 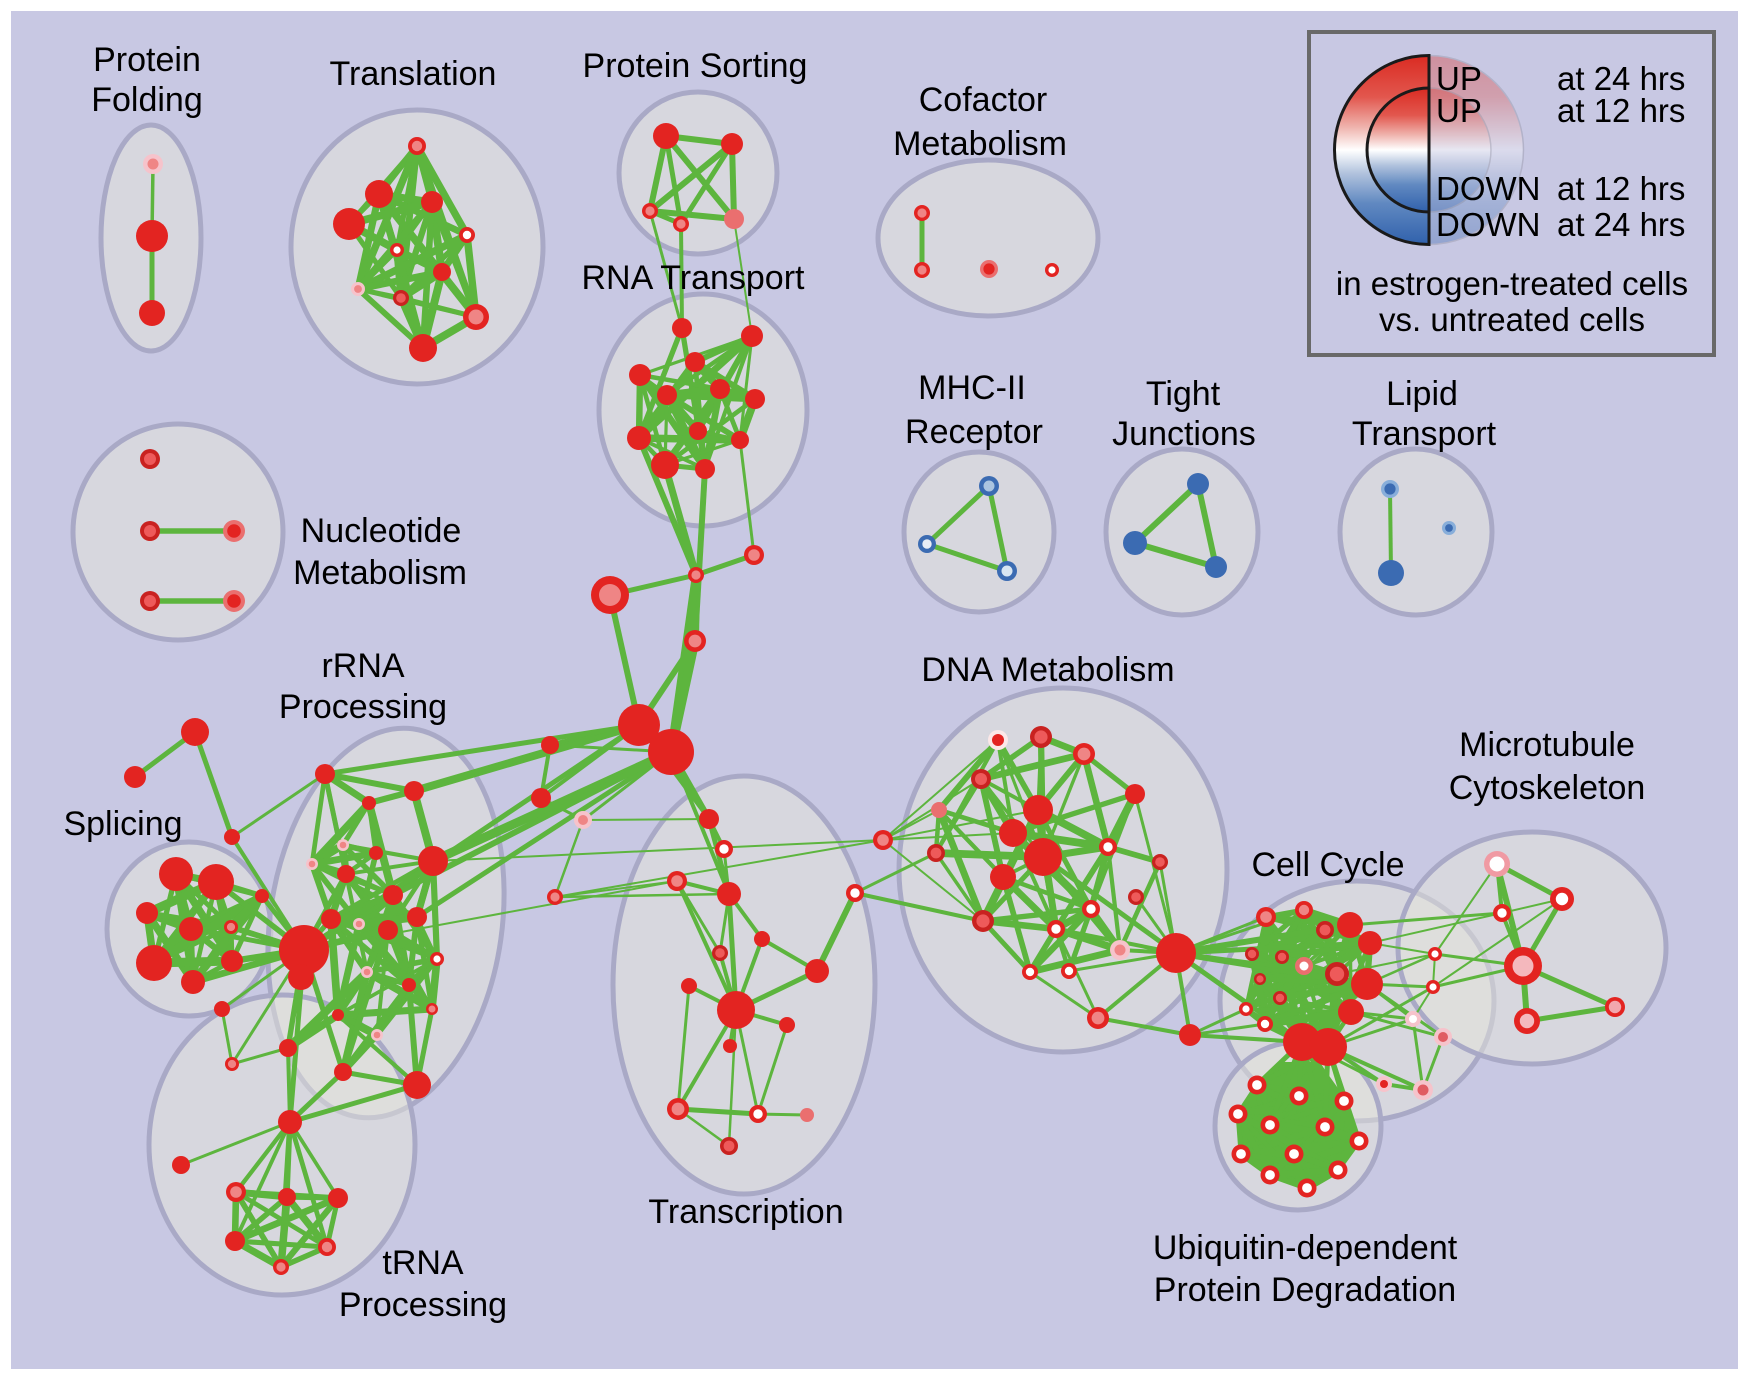 What do you see at coordinates (122, 824) in the screenshot?
I see `svg-text: Splicing` at bounding box center [122, 824].